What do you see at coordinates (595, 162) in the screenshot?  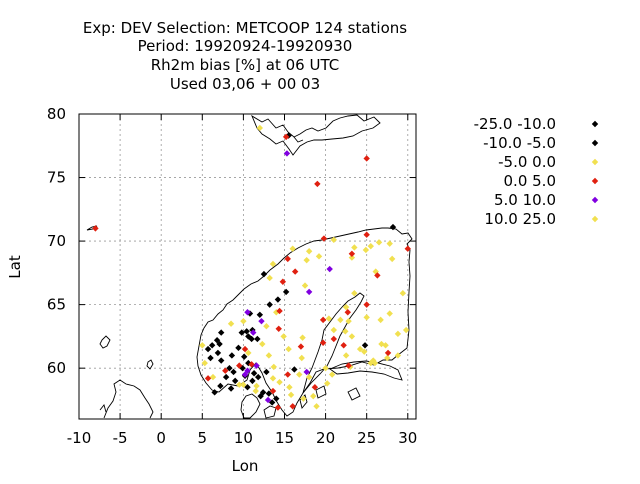 I see `legend-marker` at bounding box center [595, 162].